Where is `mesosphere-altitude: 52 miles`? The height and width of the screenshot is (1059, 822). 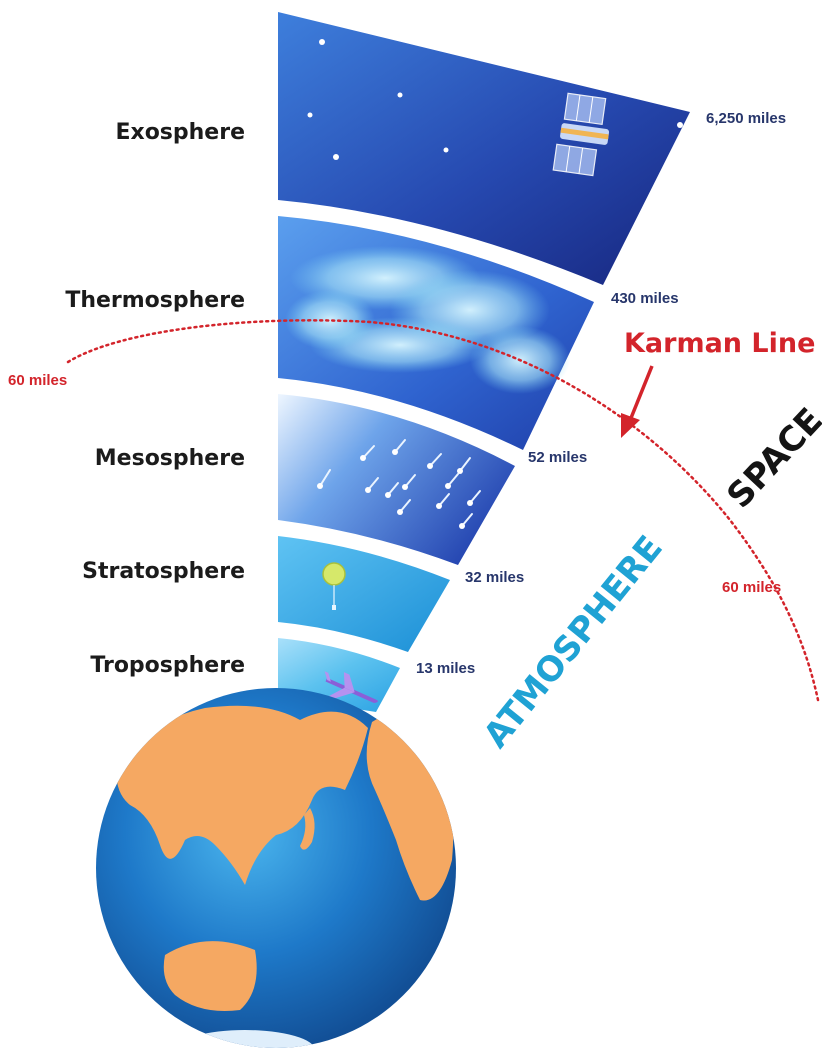 mesosphere-altitude: 52 miles is located at coordinates (557, 457).